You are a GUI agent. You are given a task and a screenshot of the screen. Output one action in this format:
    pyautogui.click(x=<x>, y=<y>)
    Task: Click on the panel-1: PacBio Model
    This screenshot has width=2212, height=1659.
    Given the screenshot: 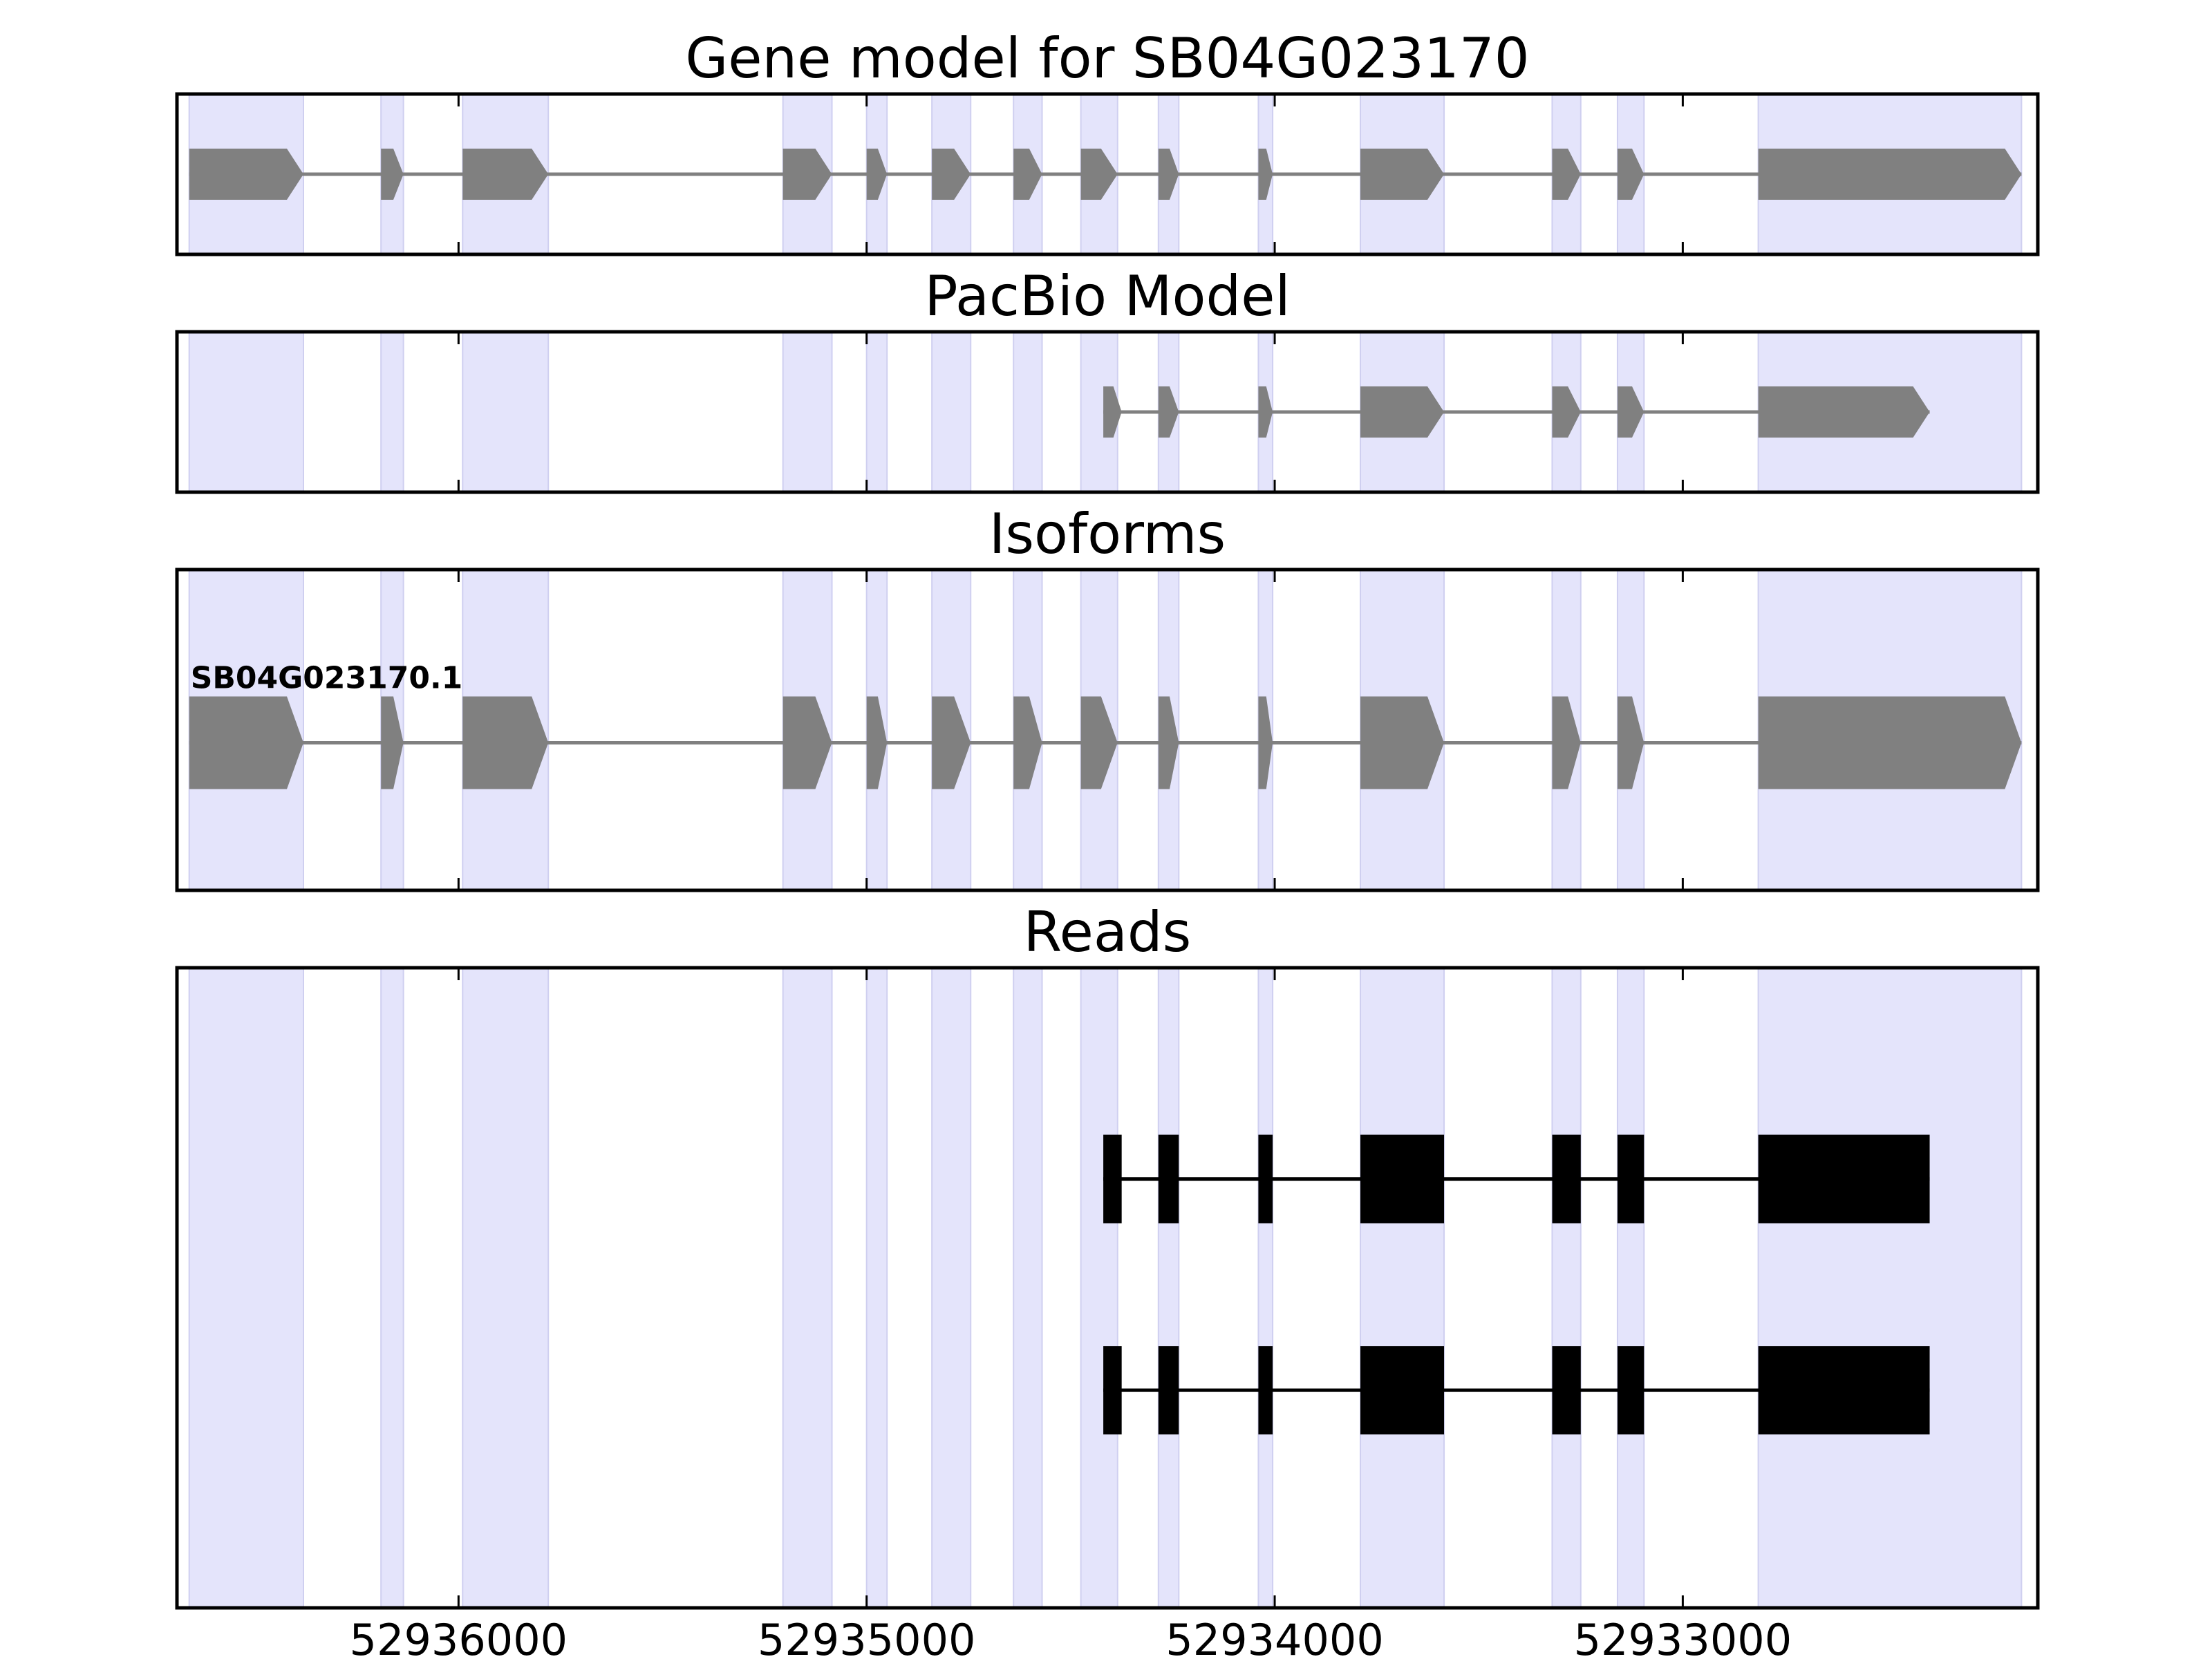 What is the action you would take?
    pyautogui.click(x=1107, y=379)
    